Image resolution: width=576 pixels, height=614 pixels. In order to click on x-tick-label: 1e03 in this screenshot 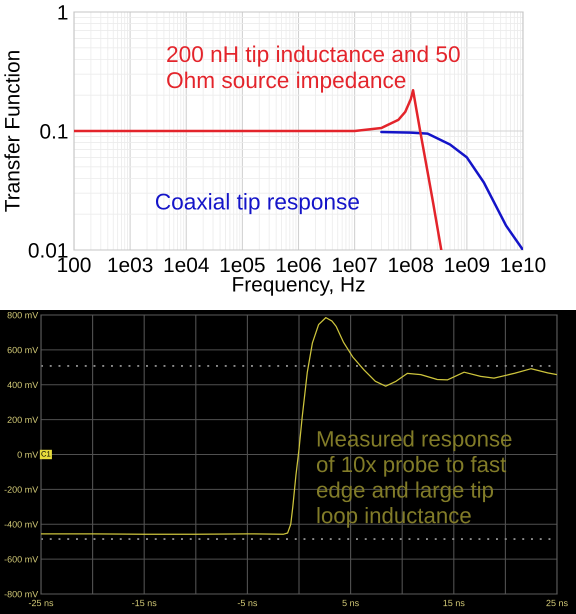, I will do `click(130, 264)`.